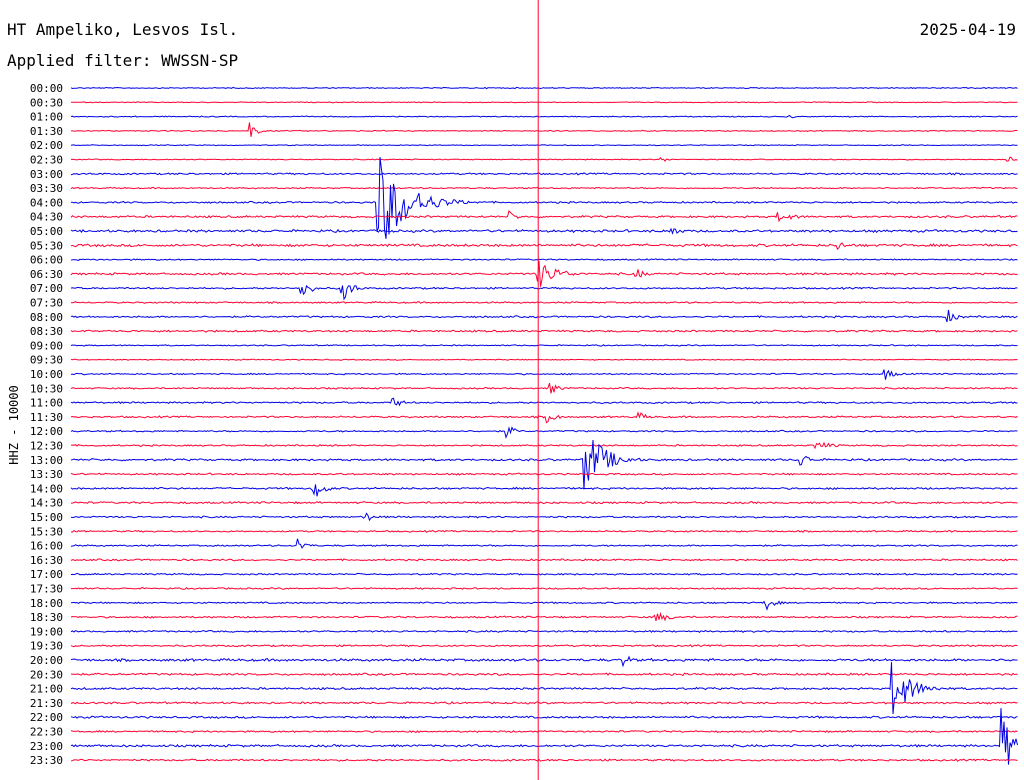 The width and height of the screenshot is (1024, 780). I want to click on time-tick-label: 09:00, so click(46, 345).